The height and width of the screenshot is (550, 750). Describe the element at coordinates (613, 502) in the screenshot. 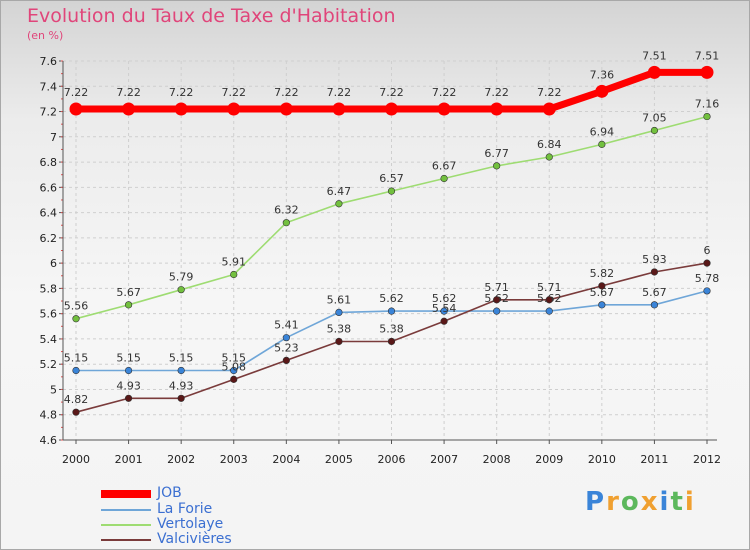

I see `brand-letter: r` at that location.